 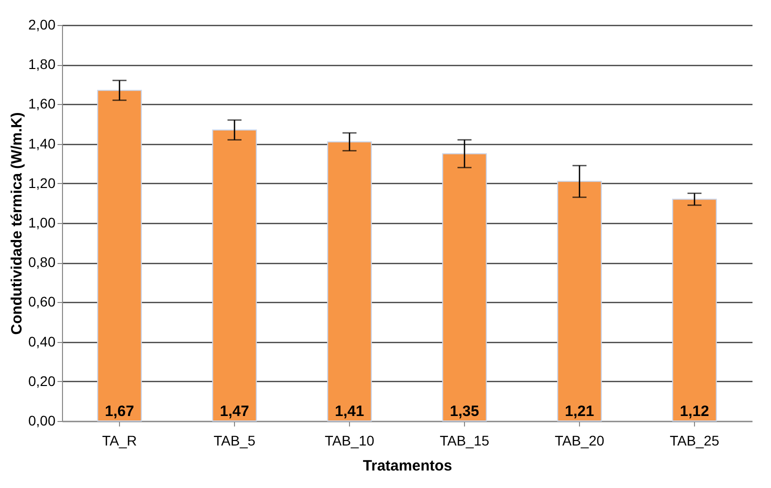 What do you see at coordinates (42, 302) in the screenshot?
I see `y-tick-label: 0,60` at bounding box center [42, 302].